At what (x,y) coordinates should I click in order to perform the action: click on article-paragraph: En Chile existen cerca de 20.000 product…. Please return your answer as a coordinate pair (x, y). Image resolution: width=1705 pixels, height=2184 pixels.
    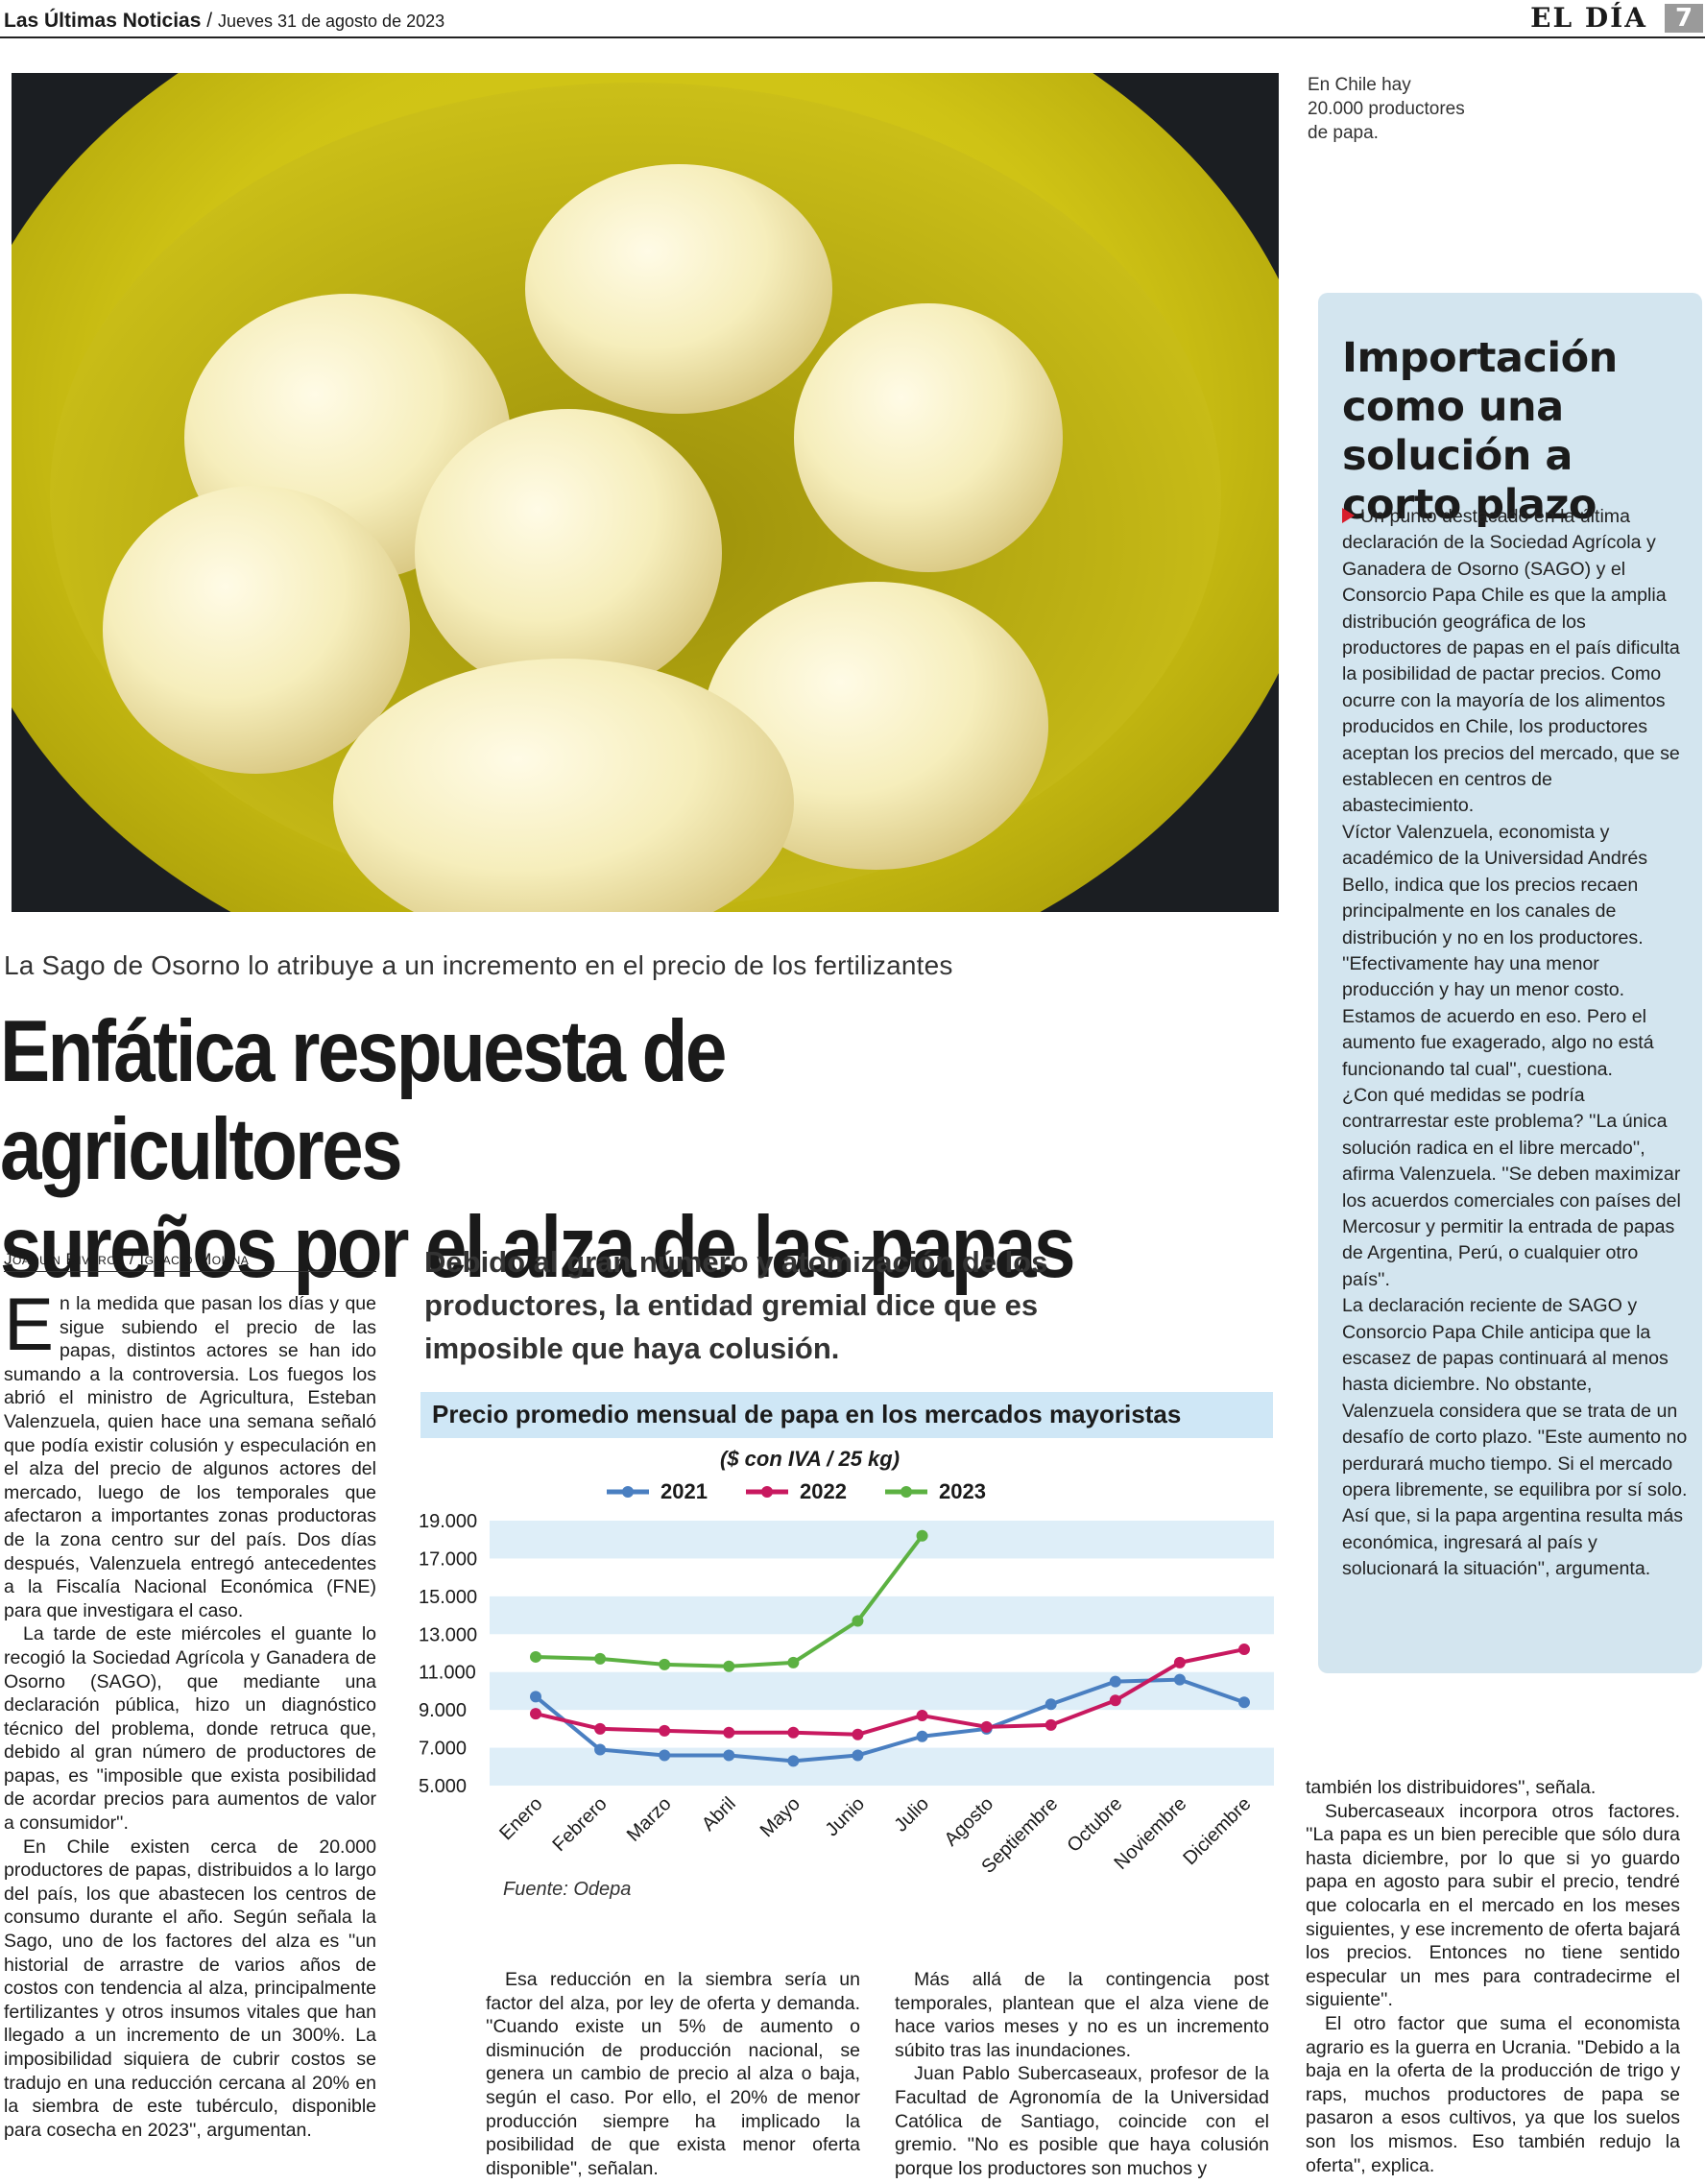
    Looking at the image, I should click on (190, 1989).